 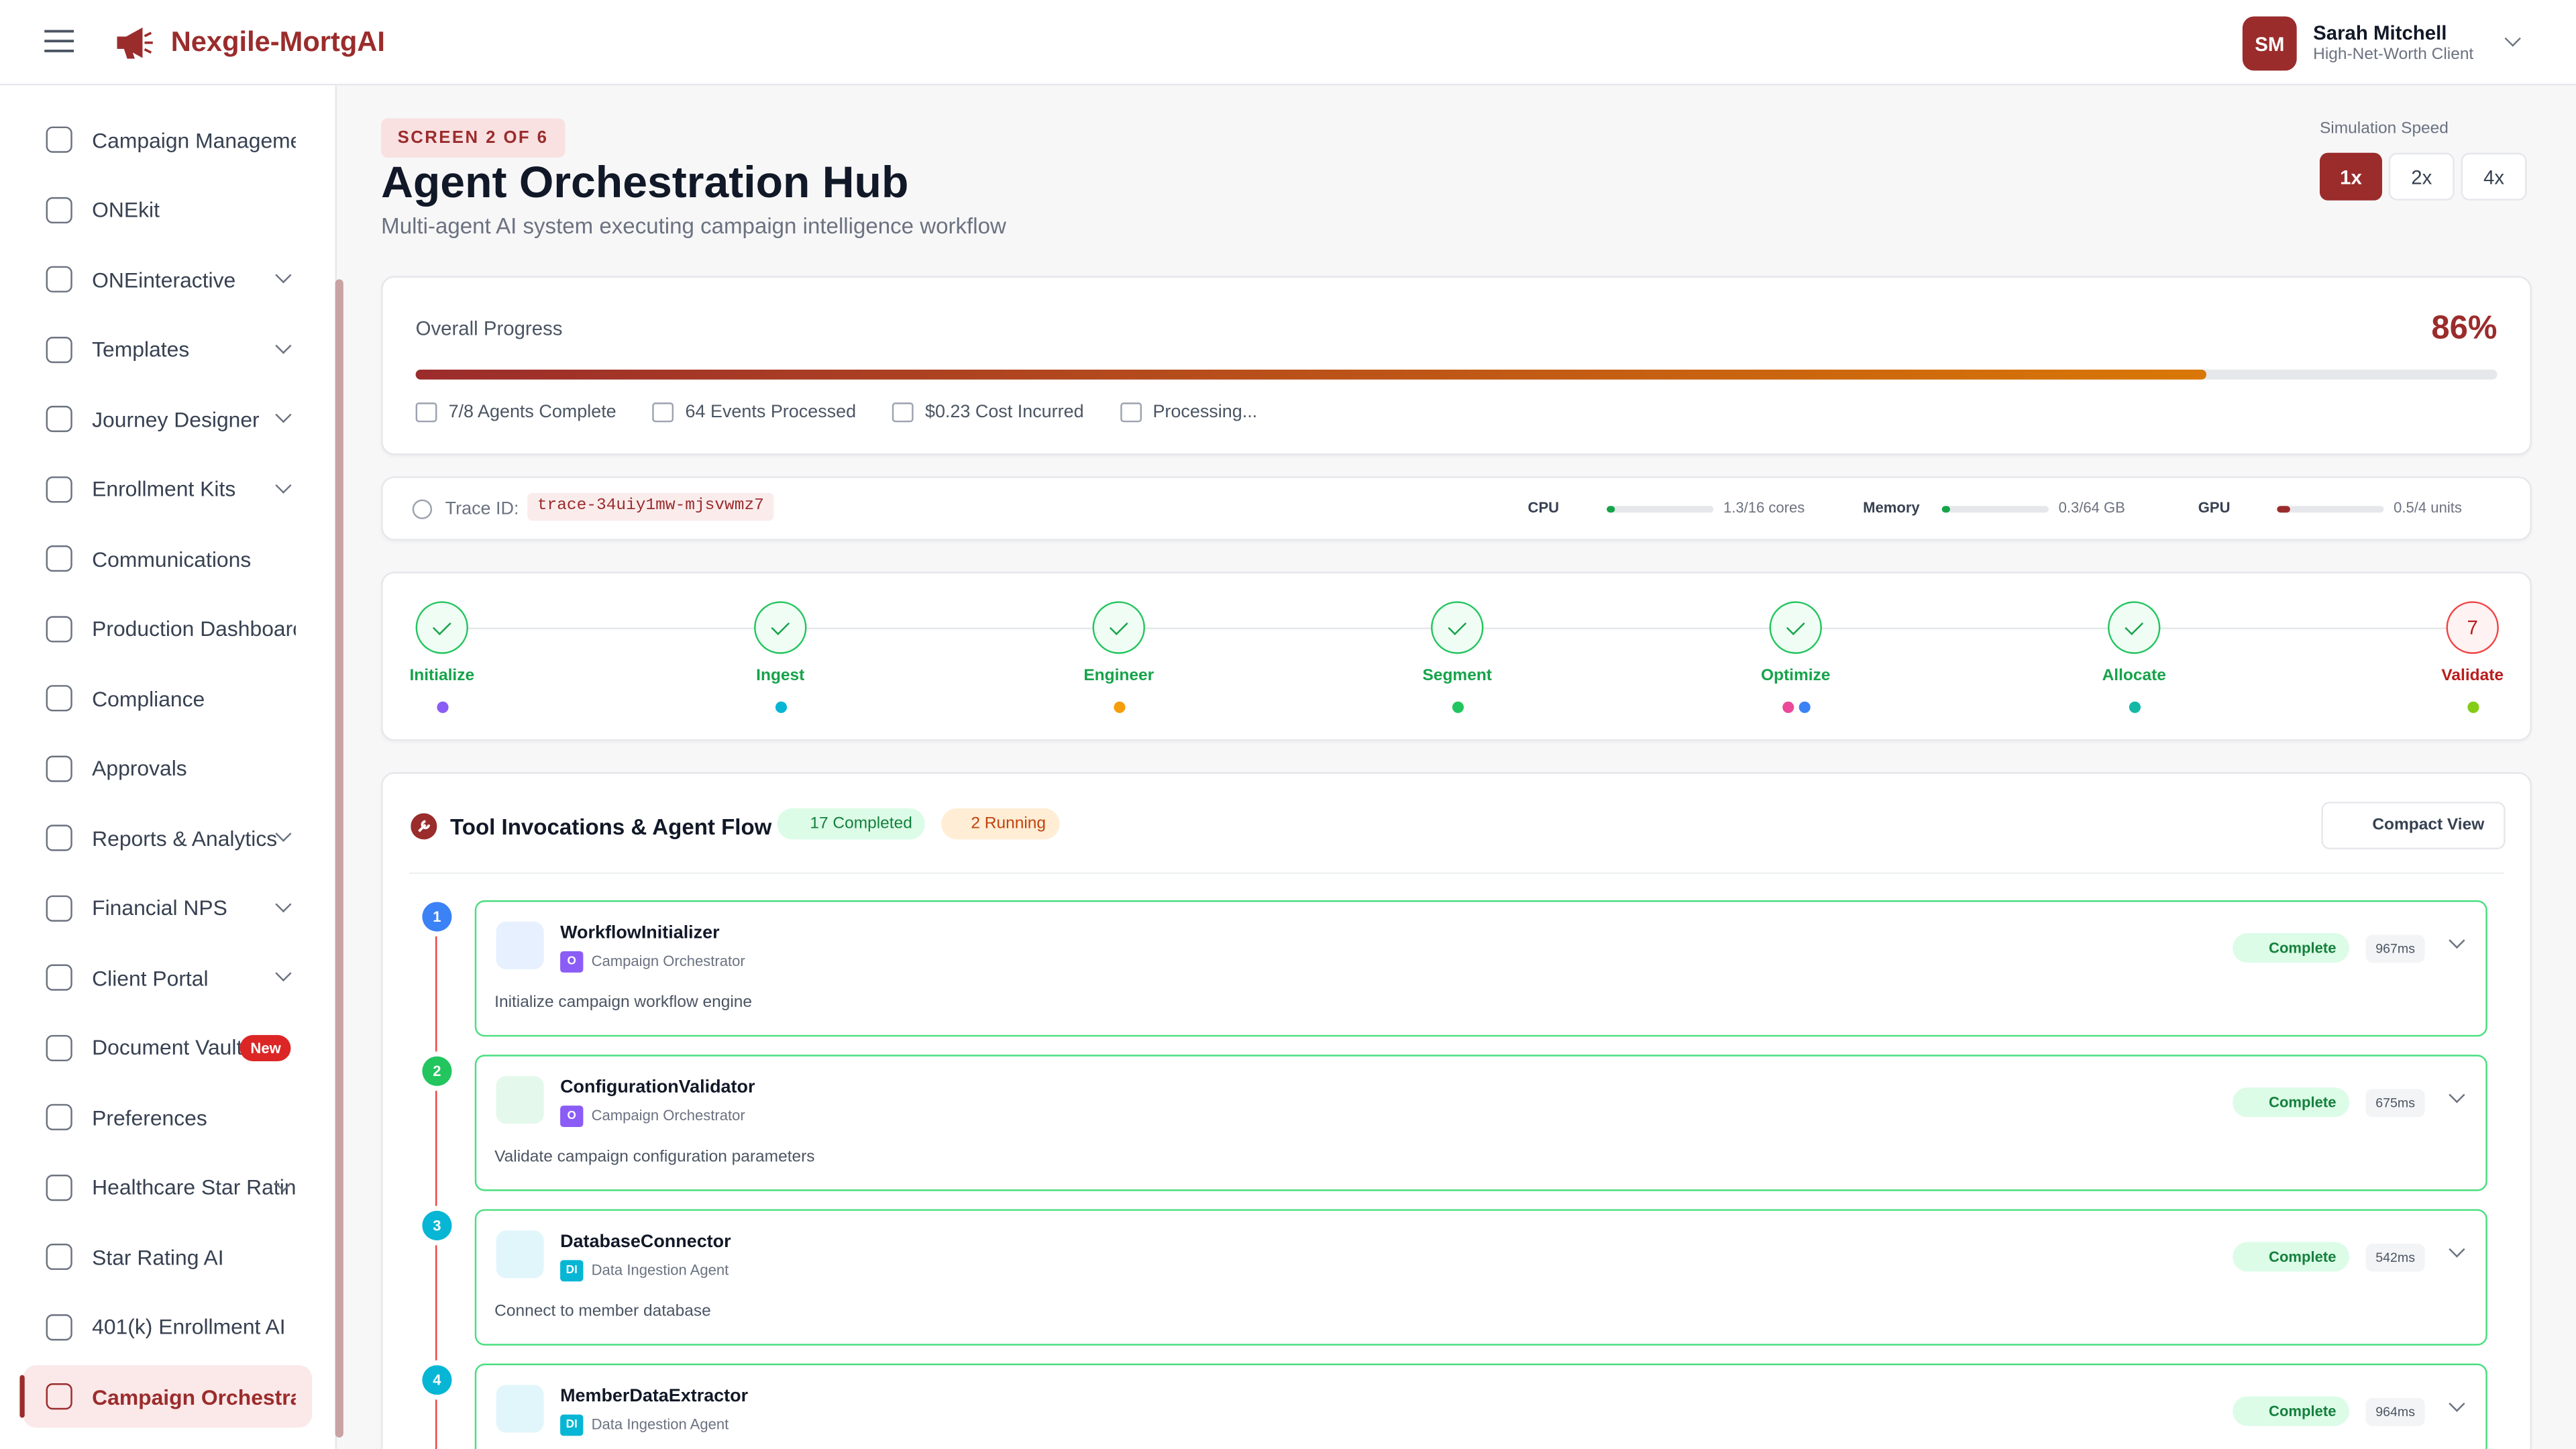 I want to click on progress-stat: 7/8 Agents Complete, so click(x=515, y=412).